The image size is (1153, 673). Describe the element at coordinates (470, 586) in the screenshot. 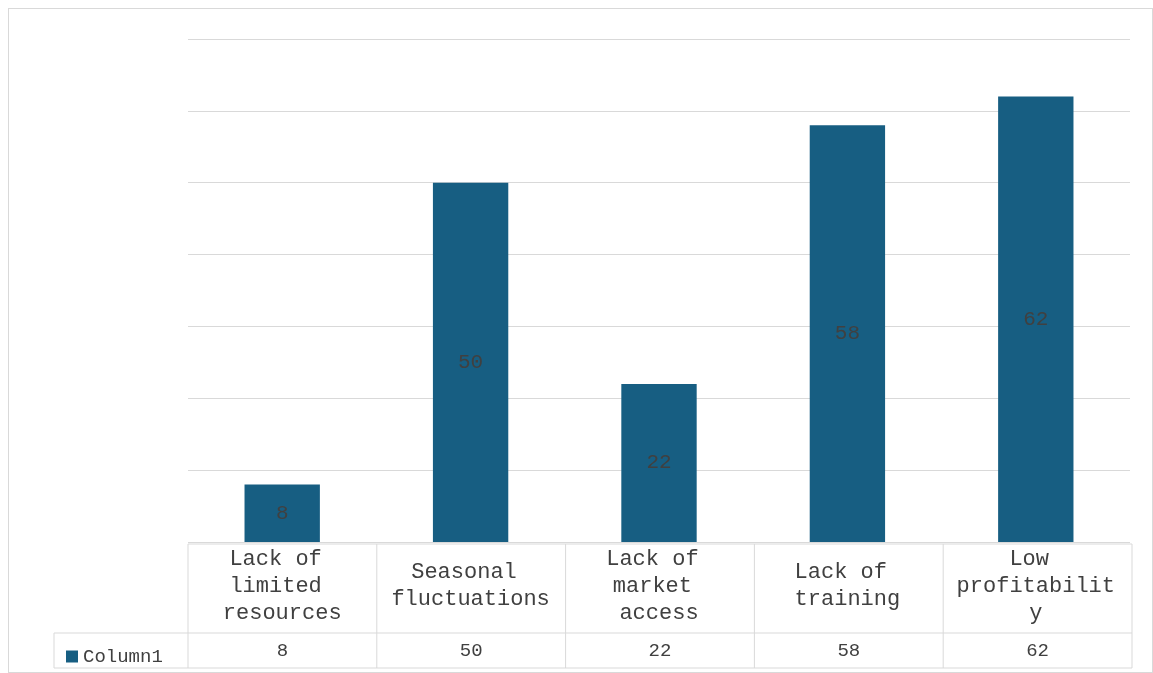

I see `x-tick-label: Seasonal fluctuations` at that location.